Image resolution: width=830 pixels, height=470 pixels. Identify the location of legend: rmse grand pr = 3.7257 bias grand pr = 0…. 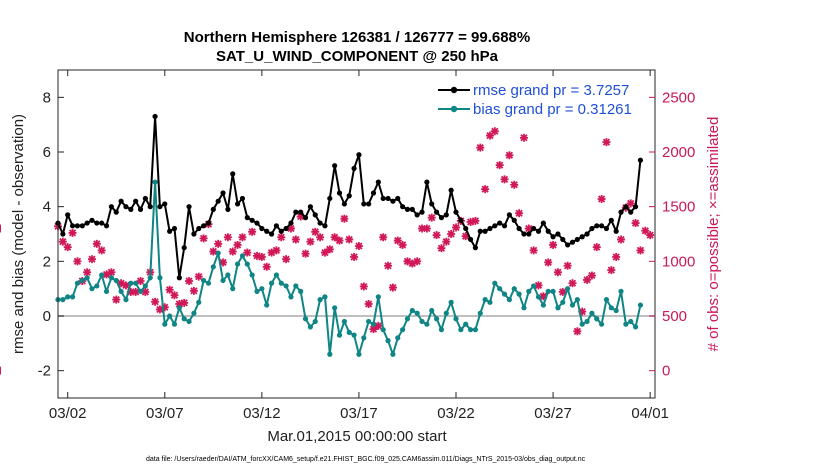
(535, 100).